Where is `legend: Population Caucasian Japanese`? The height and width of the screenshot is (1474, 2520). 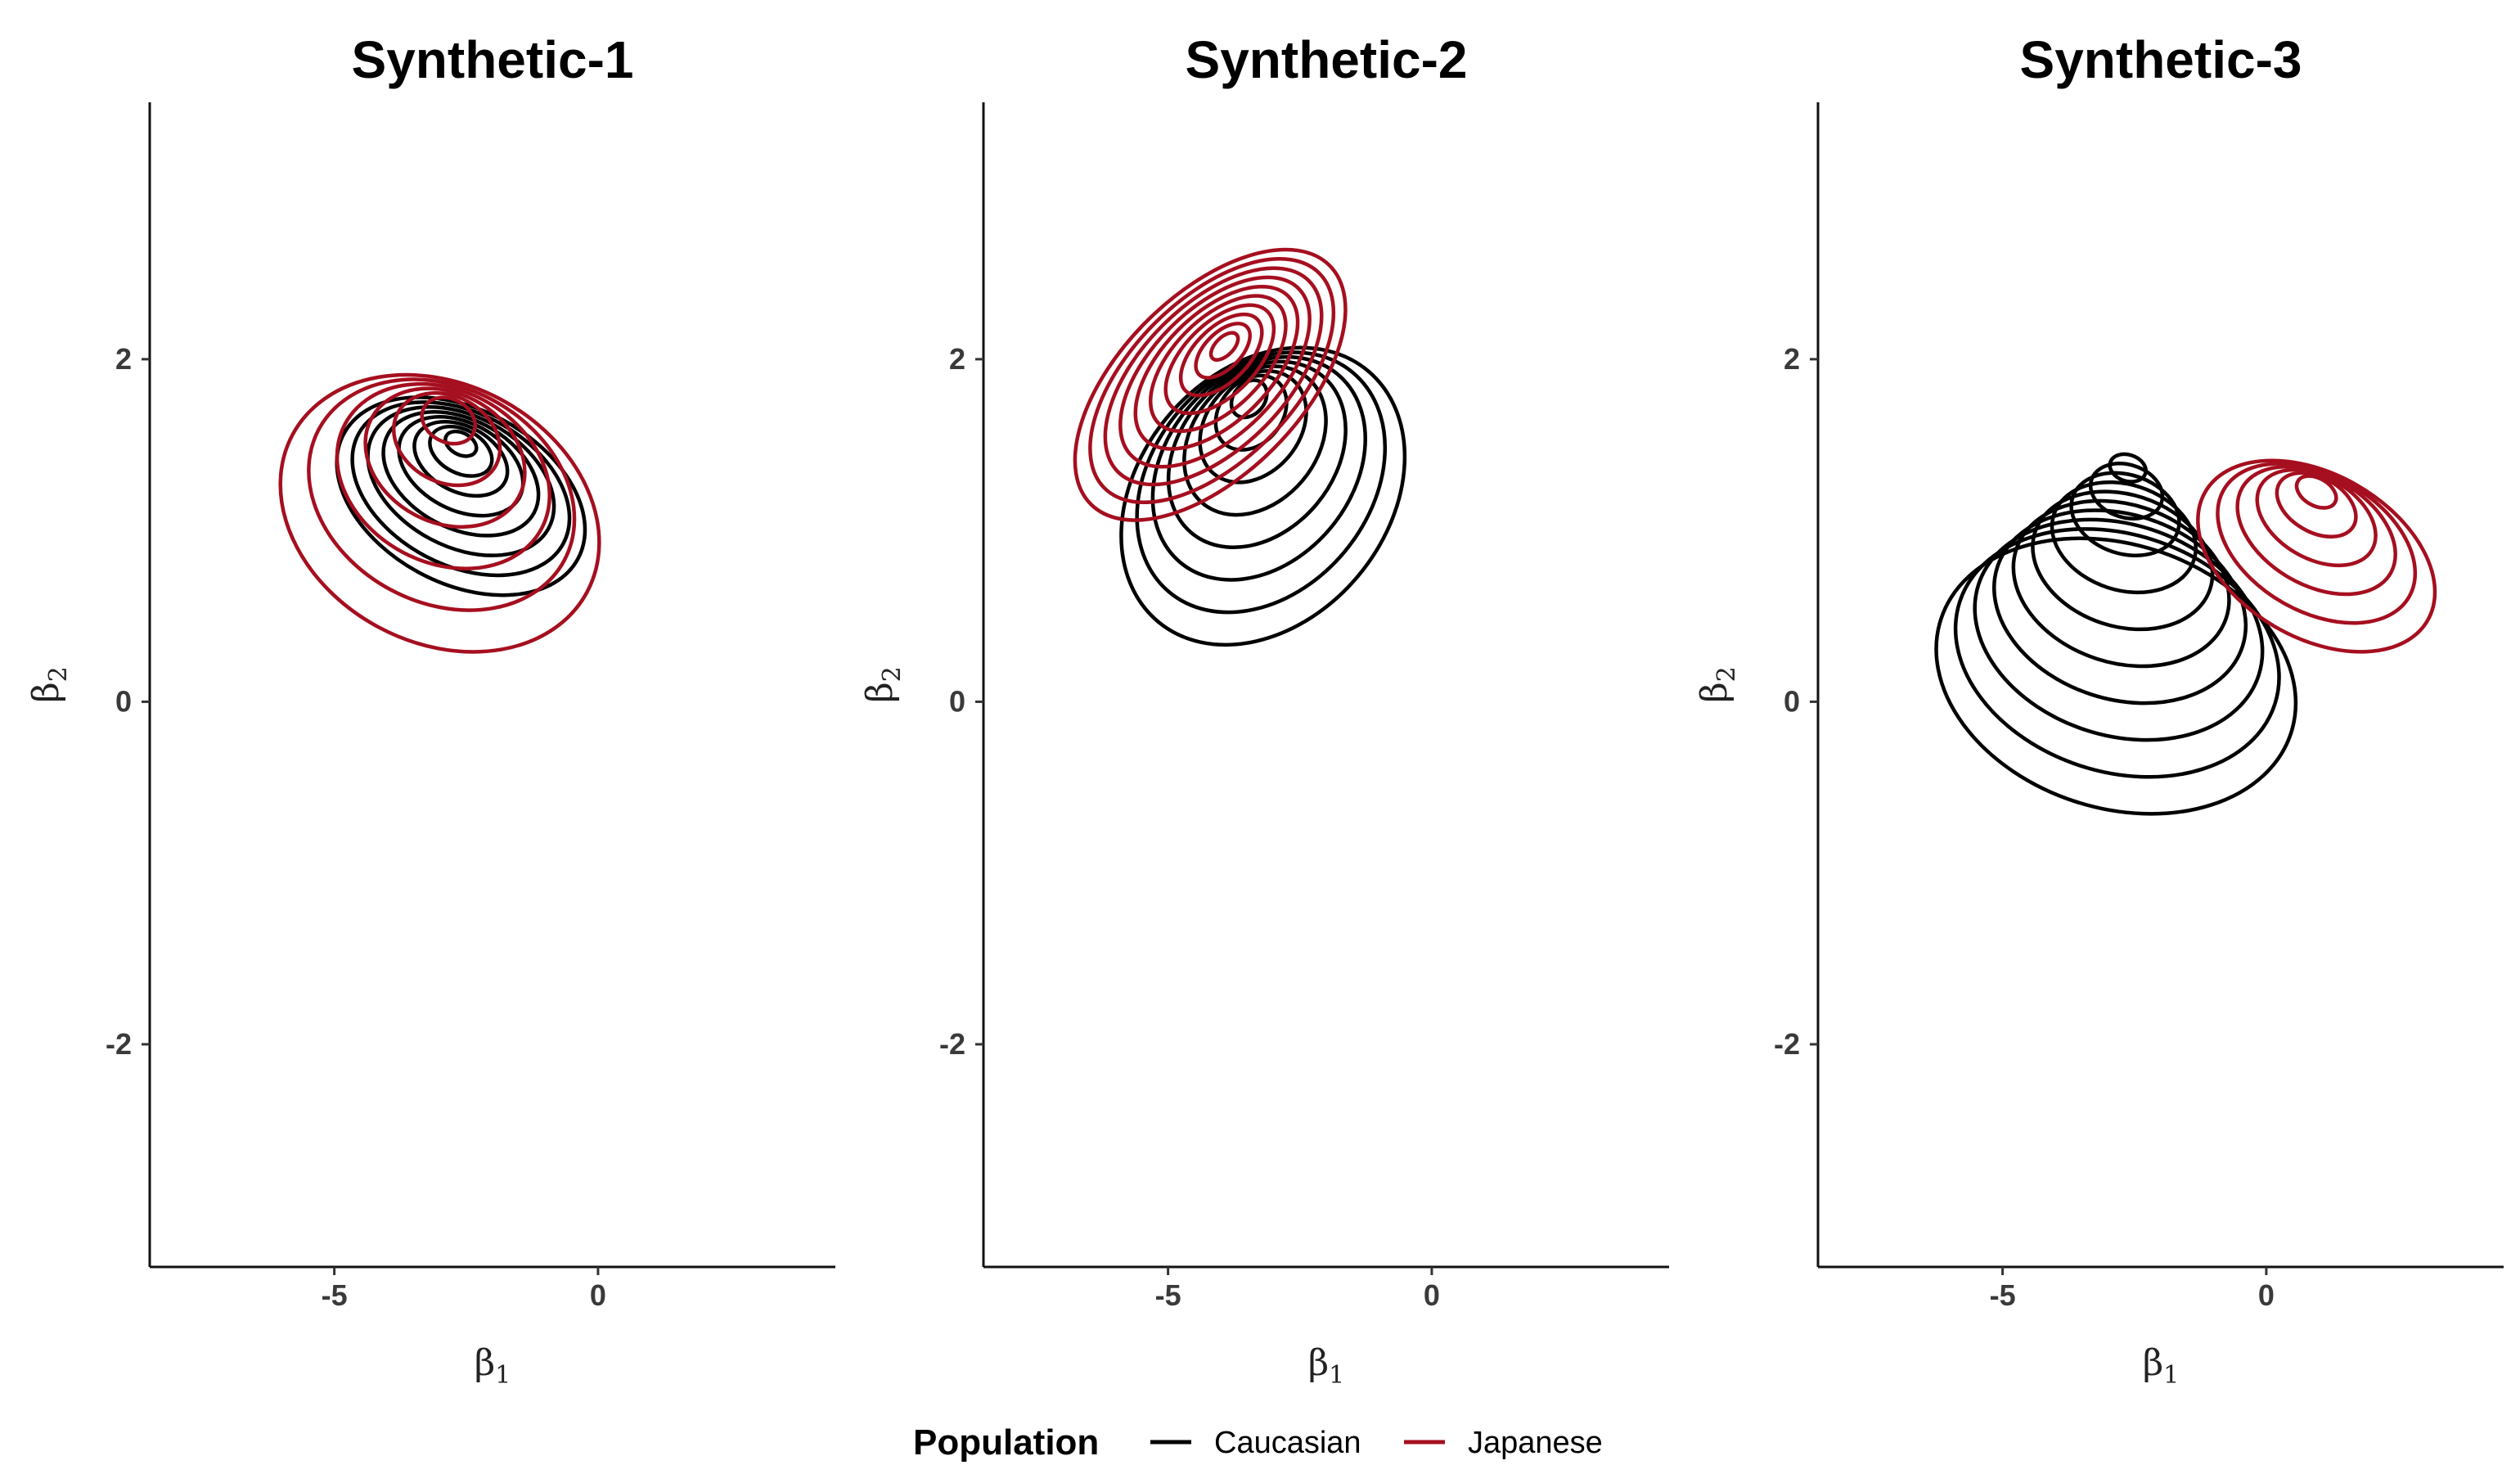 legend: Population Caucasian Japanese is located at coordinates (1258, 1443).